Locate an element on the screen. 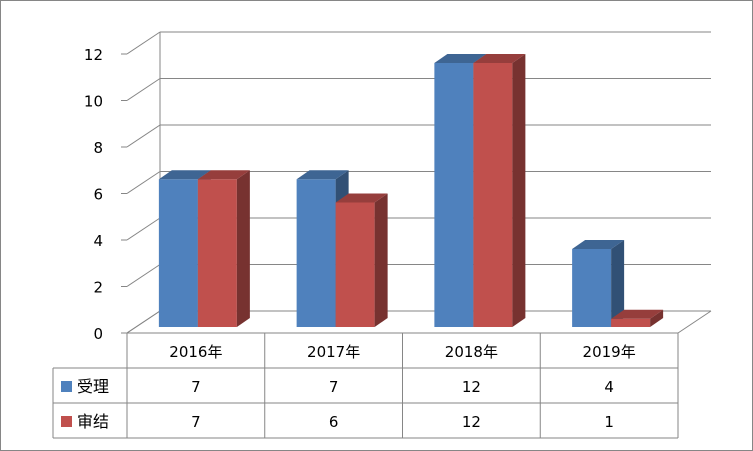 The width and height of the screenshot is (753, 451). y-tick-label: 0 is located at coordinates (98, 334).